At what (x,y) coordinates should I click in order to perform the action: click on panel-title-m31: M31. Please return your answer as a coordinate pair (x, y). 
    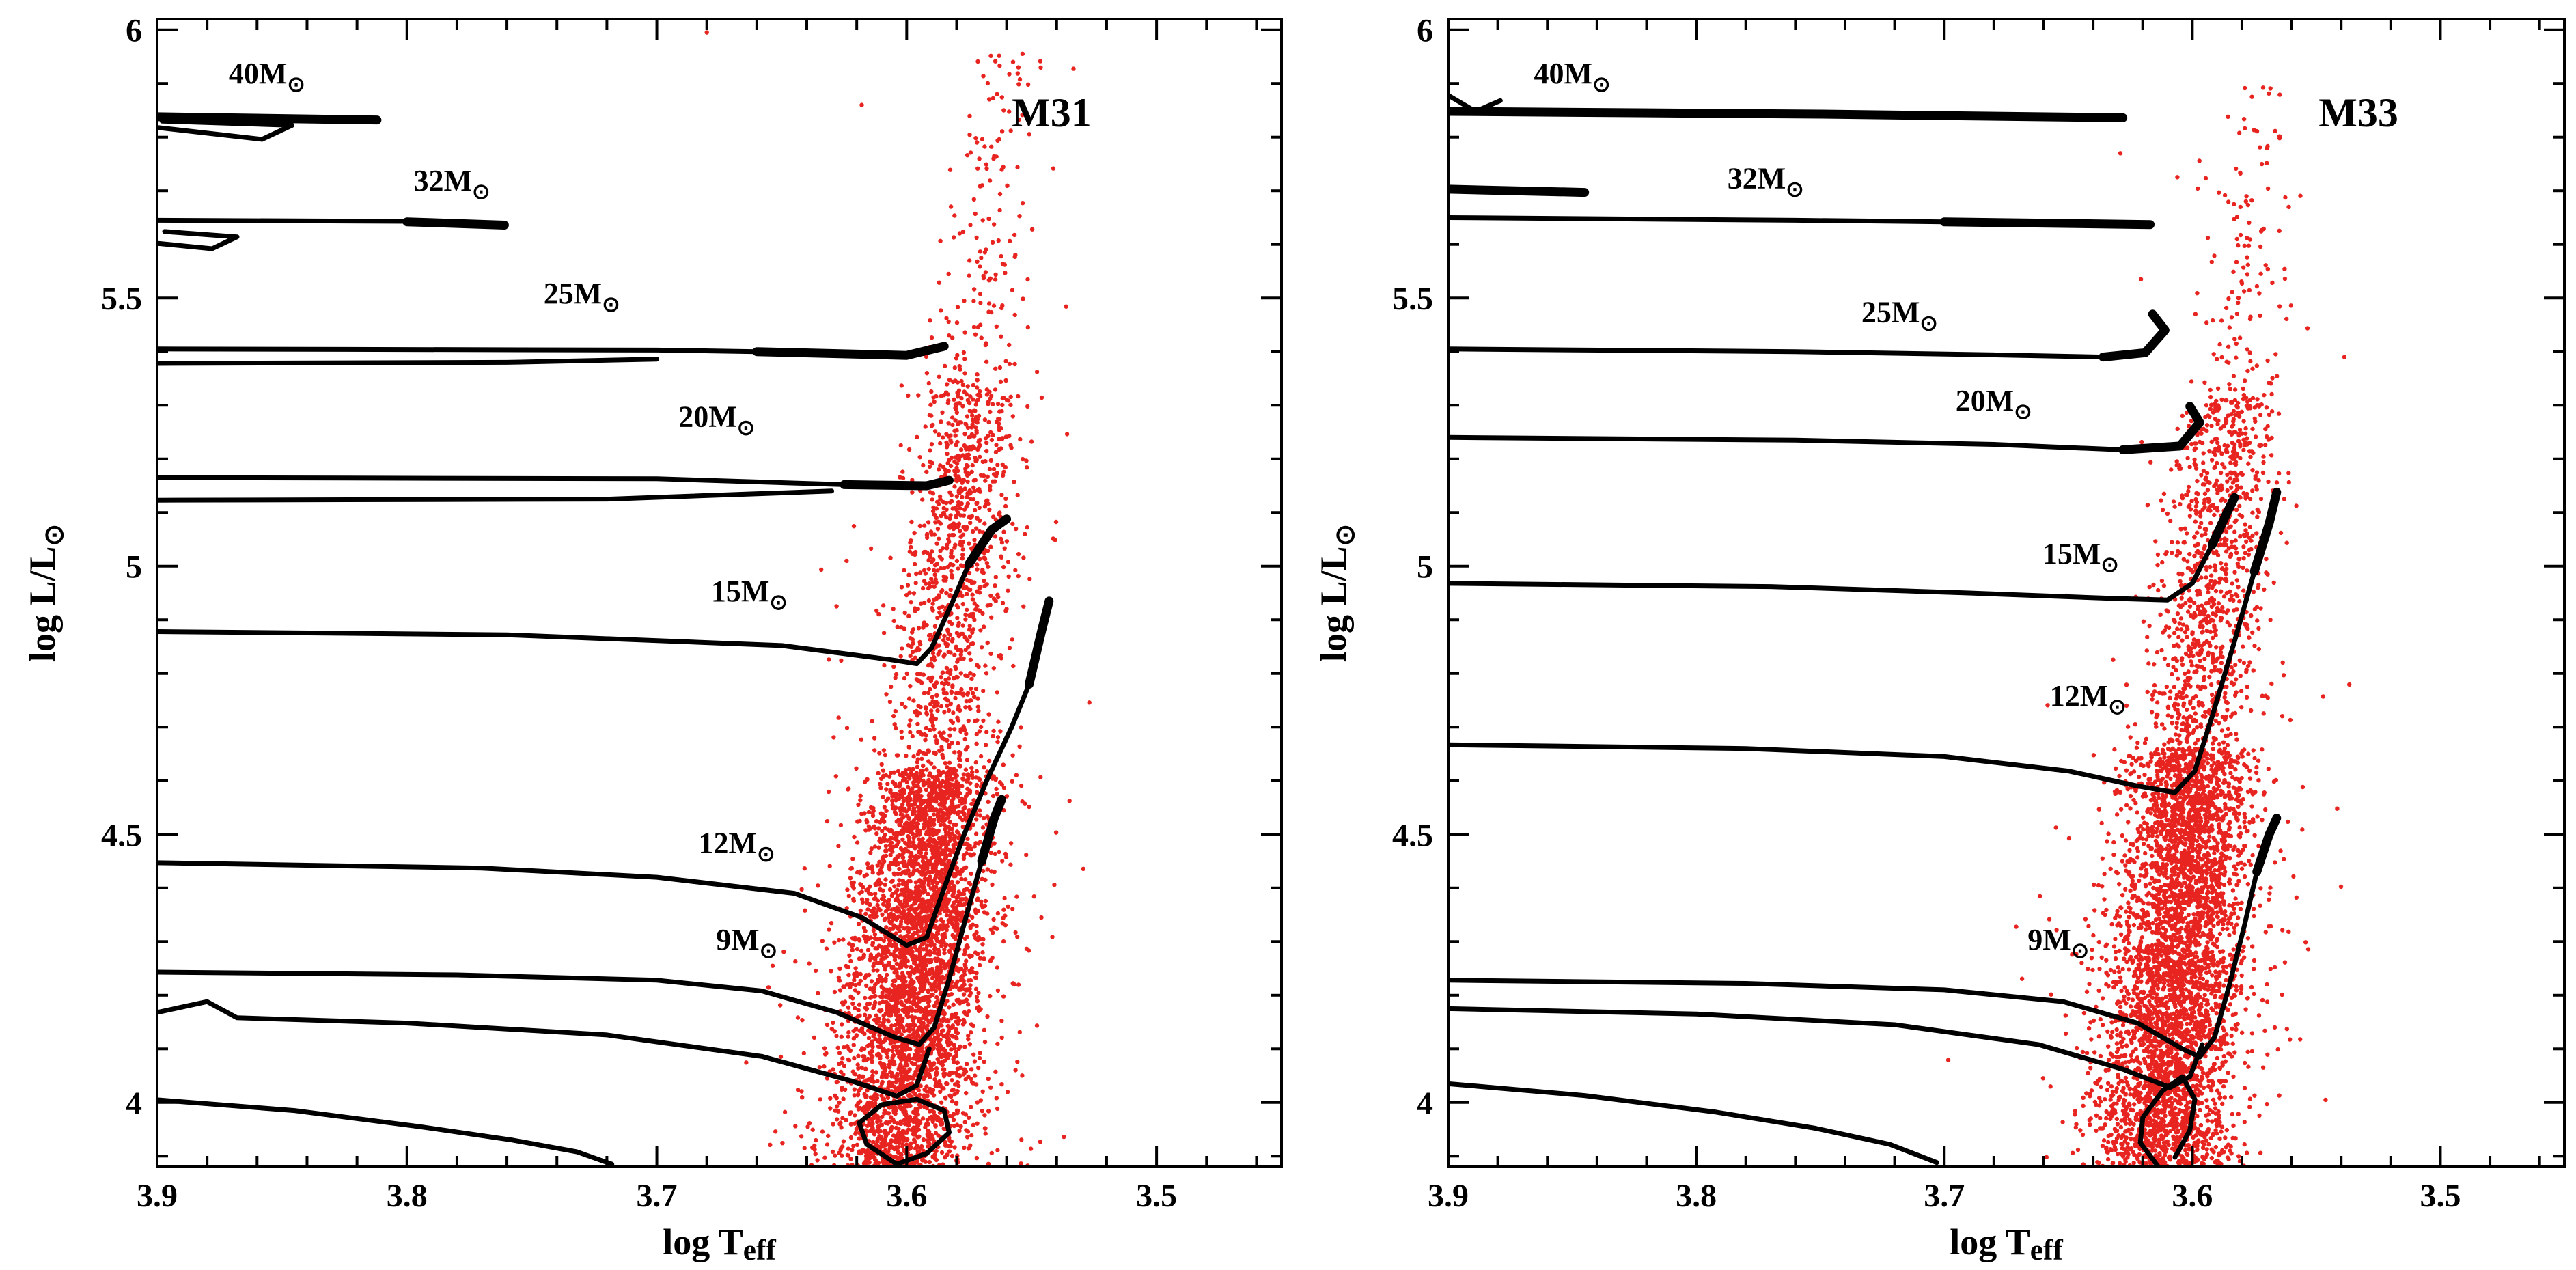
    Looking at the image, I should click on (1052, 112).